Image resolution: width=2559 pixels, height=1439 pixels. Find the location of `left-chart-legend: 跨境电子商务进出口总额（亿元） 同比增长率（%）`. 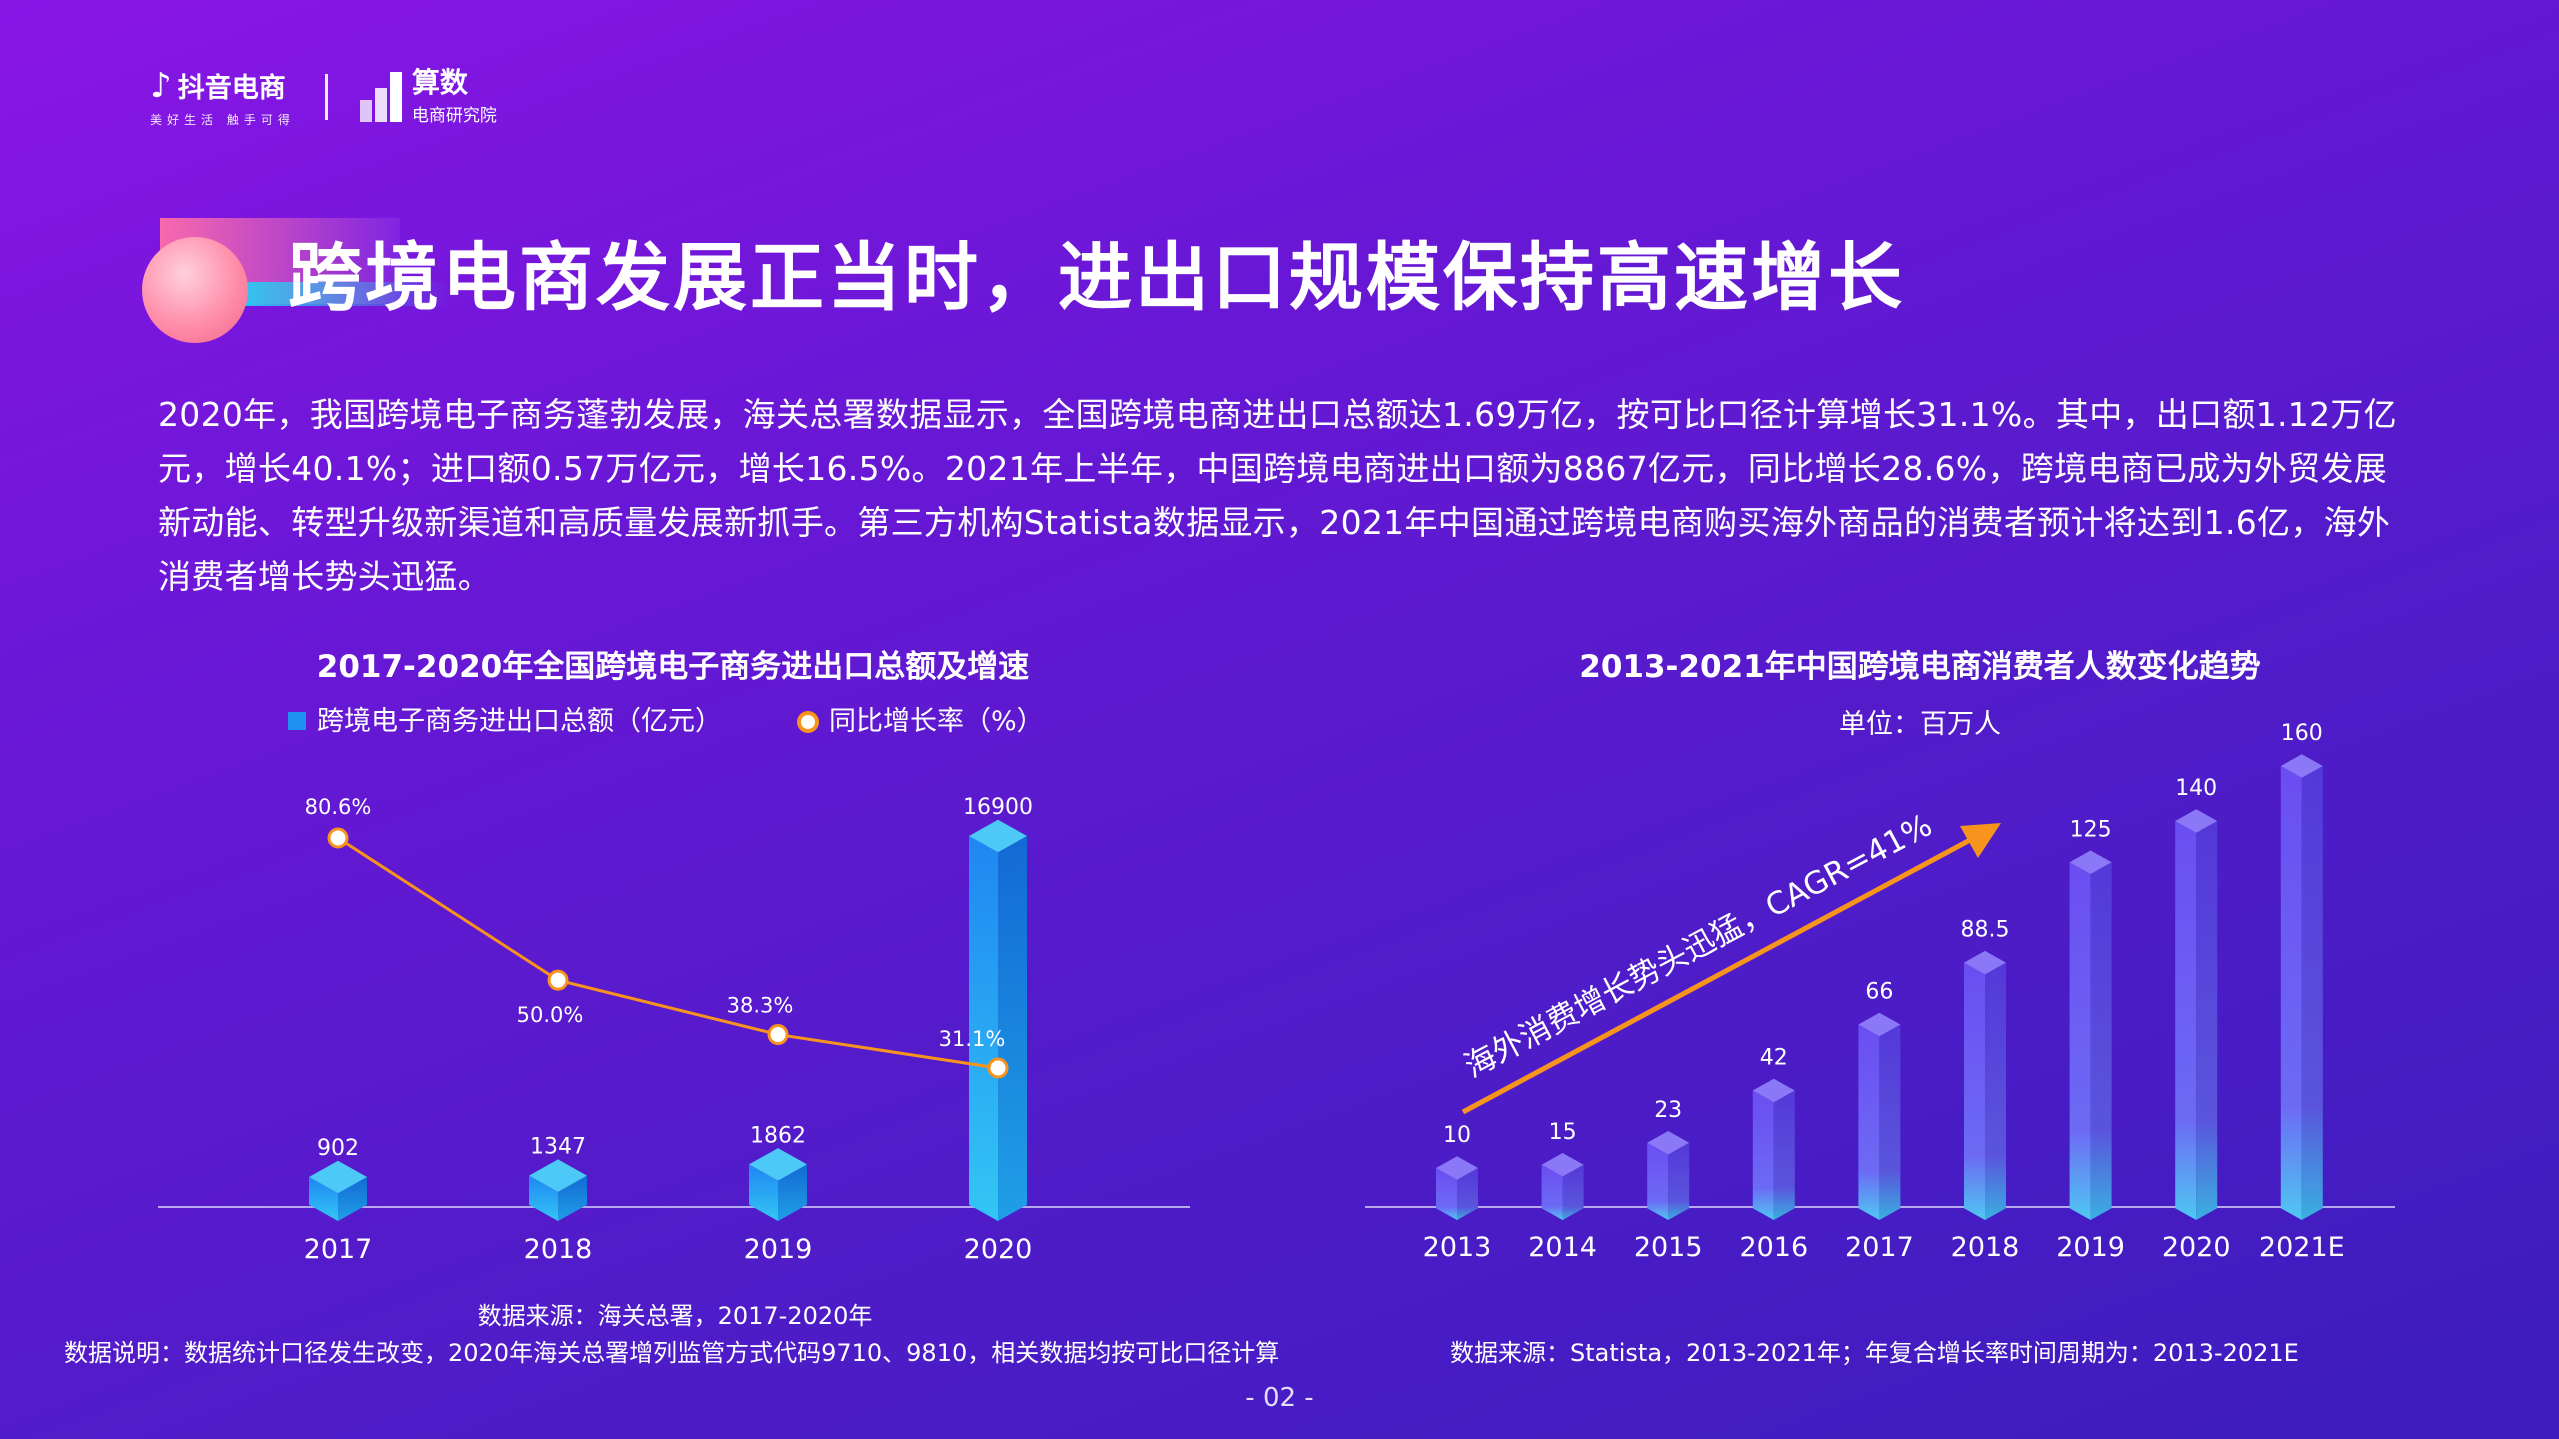

left-chart-legend: 跨境电子商务进出口总额（亿元） 同比增长率（%） is located at coordinates (666, 721).